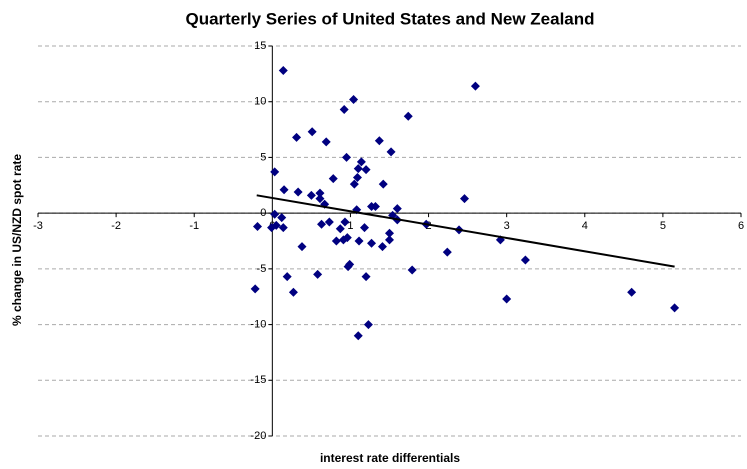 The width and height of the screenshot is (747, 469). Describe the element at coordinates (350, 226) in the screenshot. I see `x-tick-label: 1` at that location.